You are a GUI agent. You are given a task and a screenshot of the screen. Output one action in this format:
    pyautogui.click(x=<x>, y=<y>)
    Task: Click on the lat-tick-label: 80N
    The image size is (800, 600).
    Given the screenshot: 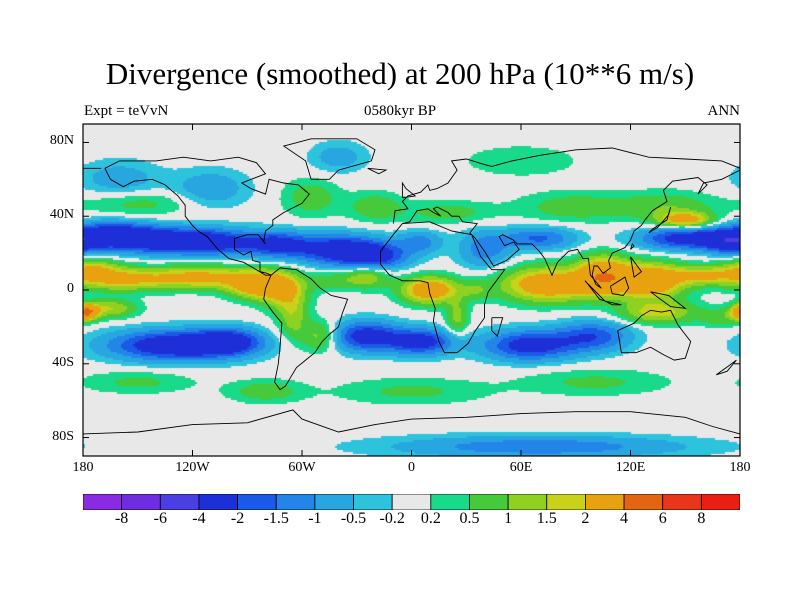 What is the action you would take?
    pyautogui.click(x=61, y=141)
    